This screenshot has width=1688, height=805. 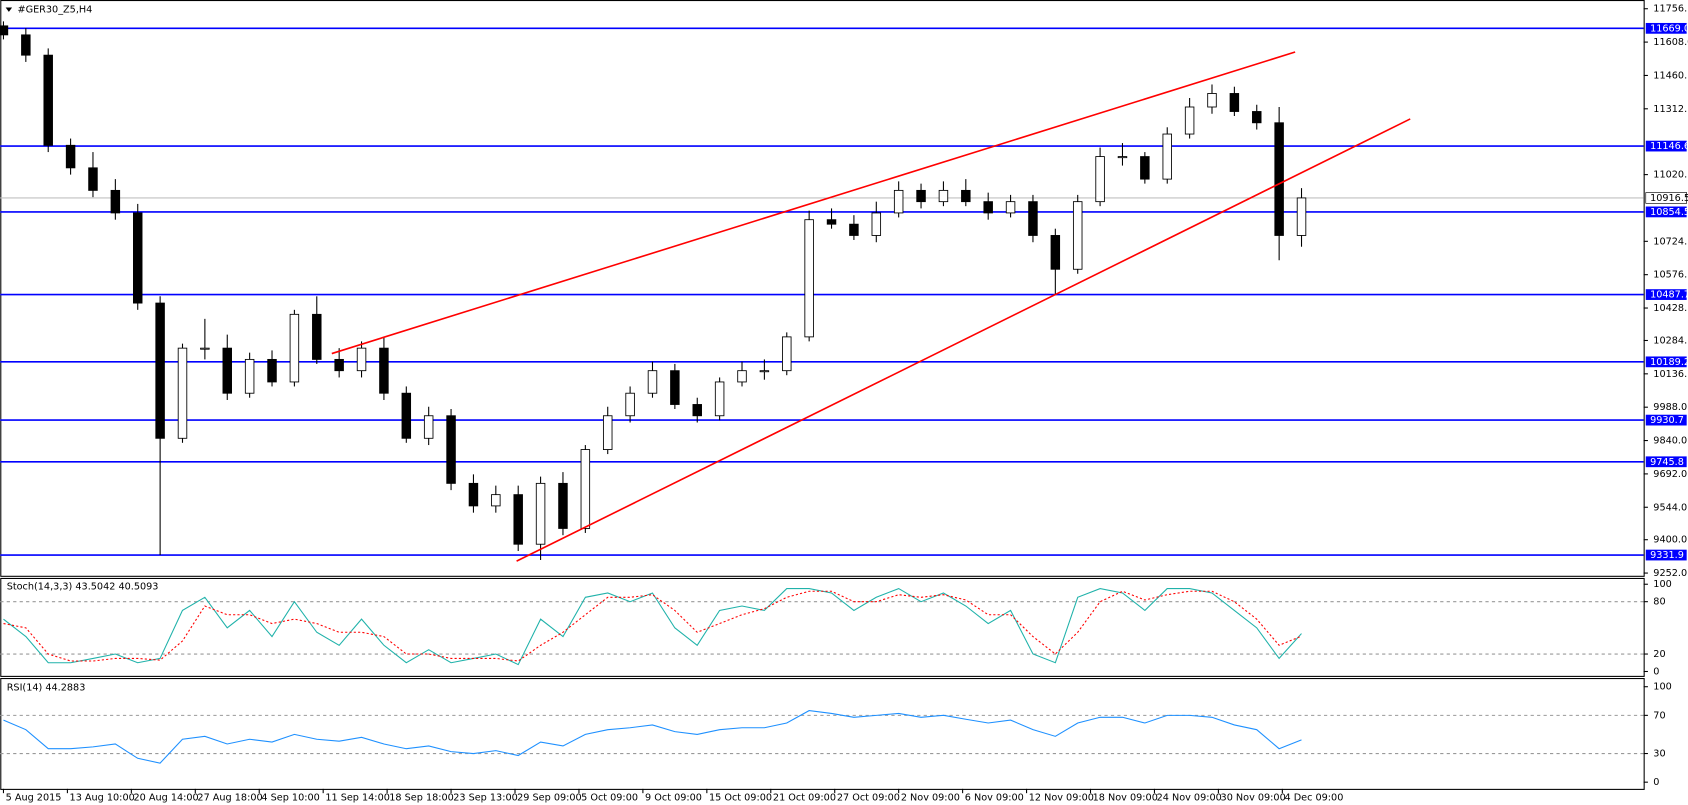 I want to click on x-tick-label: 2 Nov 09:00, so click(x=930, y=797).